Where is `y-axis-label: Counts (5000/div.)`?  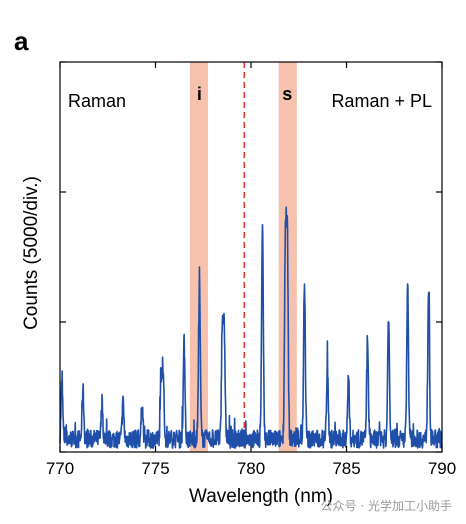
y-axis-label: Counts (5000/div.) is located at coordinates (31, 253).